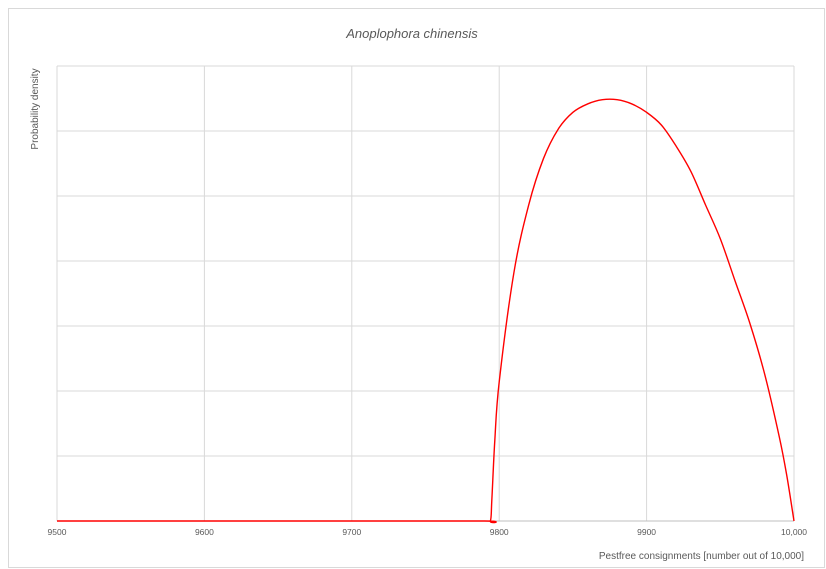 The height and width of the screenshot is (569, 826). Describe the element at coordinates (204, 532) in the screenshot. I see `x-tick-label: 9600` at that location.